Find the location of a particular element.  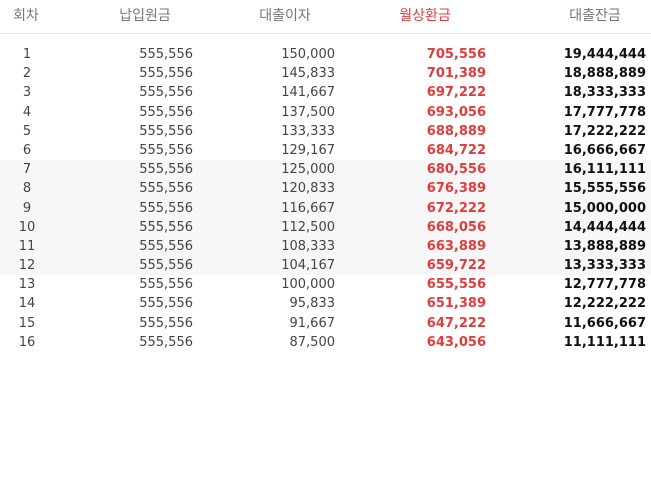

cell-balance: 12,222,222 is located at coordinates (604, 304).